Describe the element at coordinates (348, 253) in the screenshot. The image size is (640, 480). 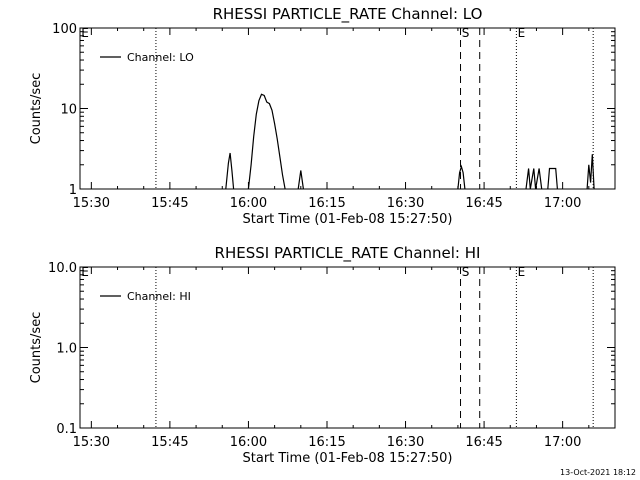
I see `chart-title: RHESSI PARTICLE_RATE Channel: HI` at that location.